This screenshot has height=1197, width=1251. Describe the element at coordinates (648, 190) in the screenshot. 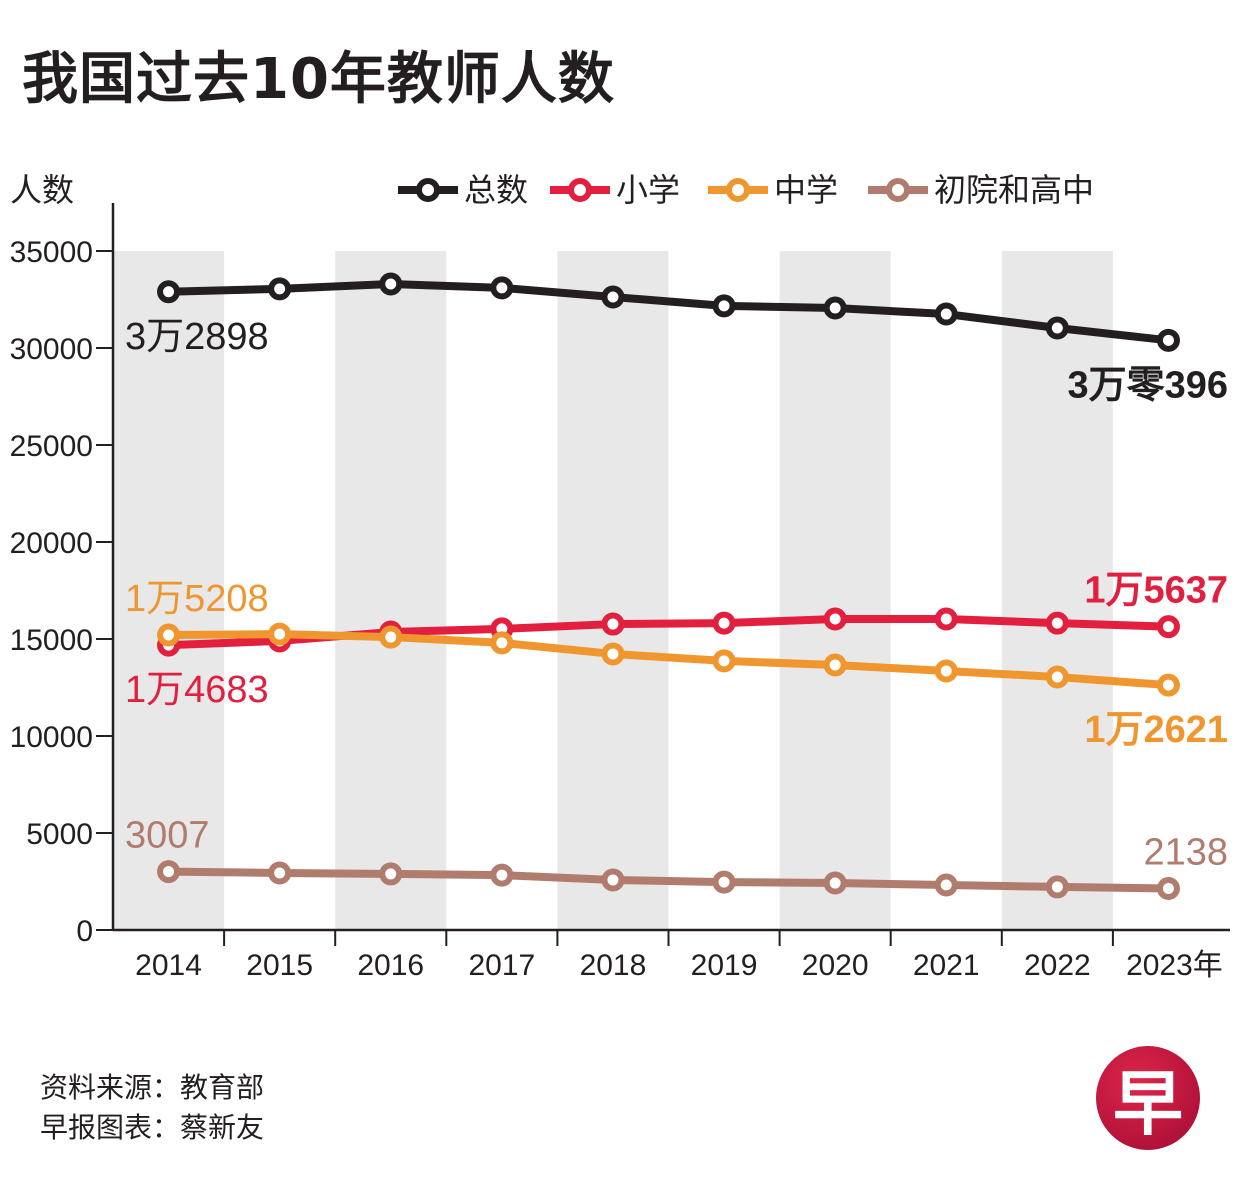

I see `legend-label-primary: 小学` at that location.